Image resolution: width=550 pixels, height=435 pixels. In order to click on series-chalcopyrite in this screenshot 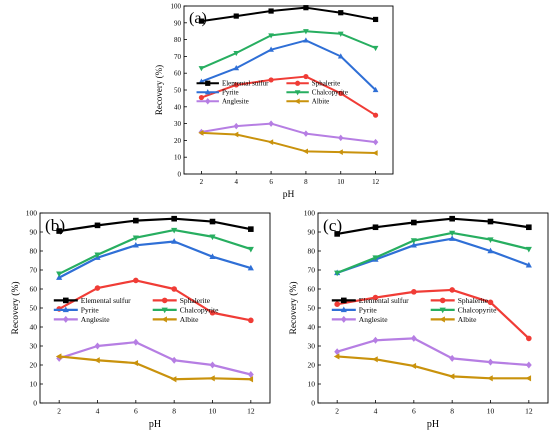, I will do `click(155, 252)`.